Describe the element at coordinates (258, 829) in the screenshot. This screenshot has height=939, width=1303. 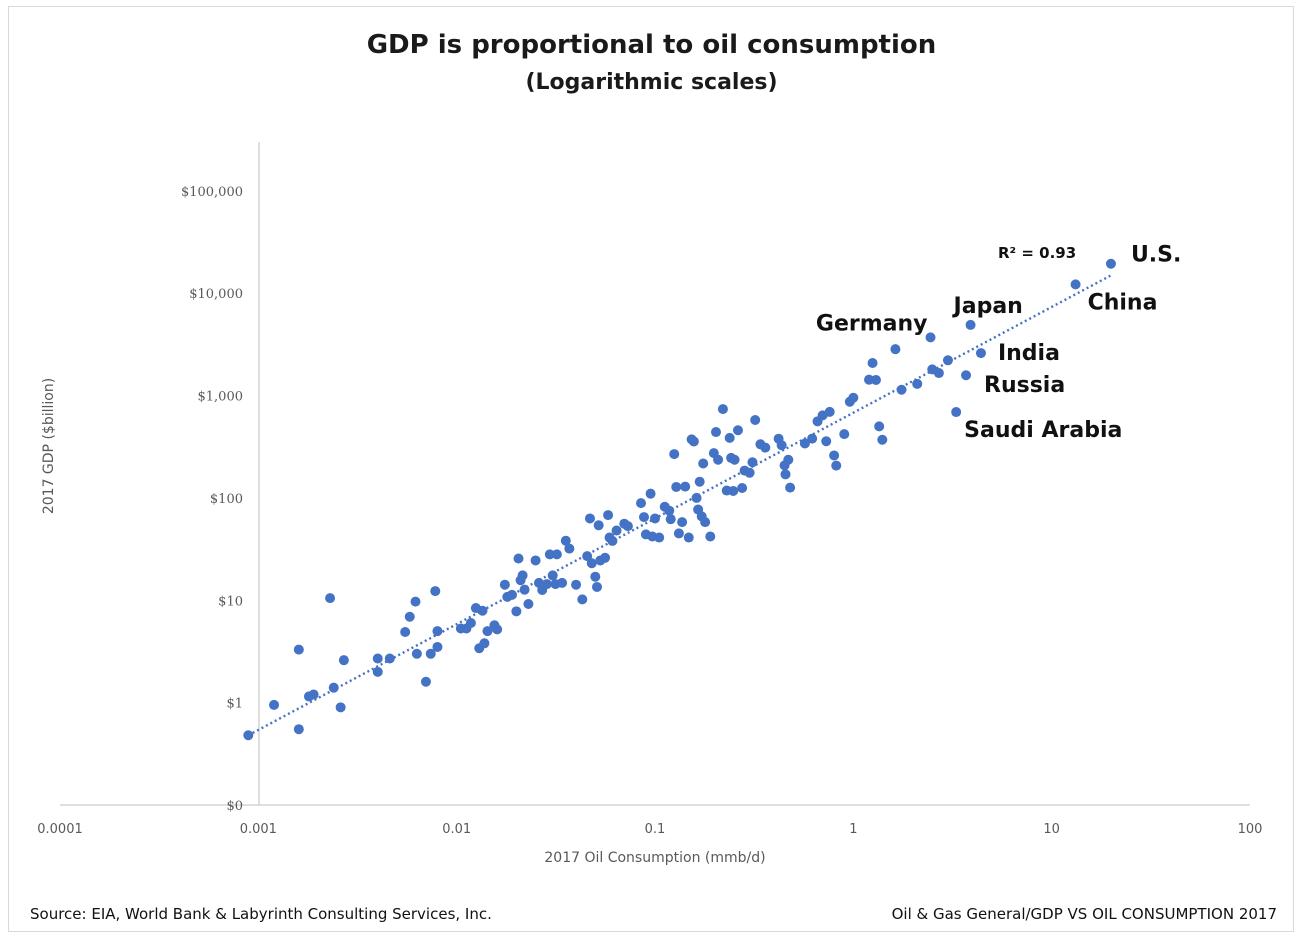
I see `x-tick-label: 0.001` at that location.